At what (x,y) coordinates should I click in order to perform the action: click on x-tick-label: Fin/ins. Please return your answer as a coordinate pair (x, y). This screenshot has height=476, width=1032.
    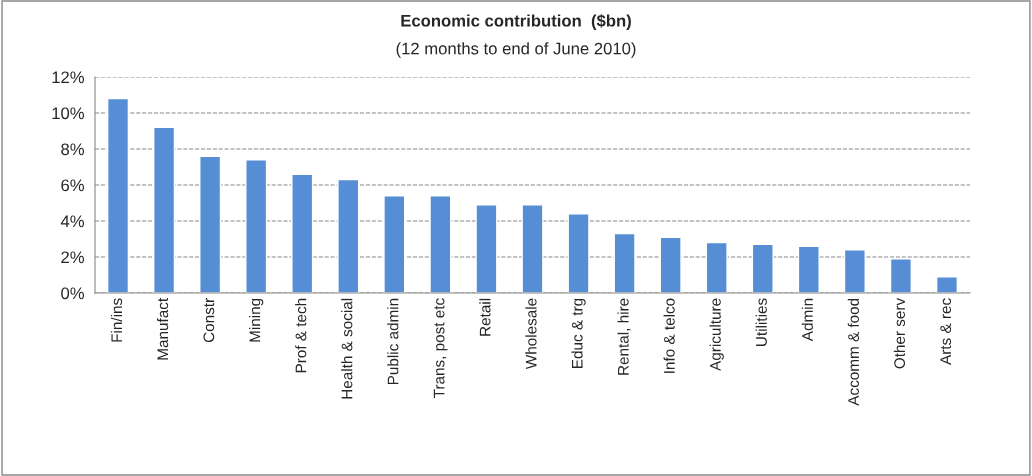
    Looking at the image, I should click on (116, 320).